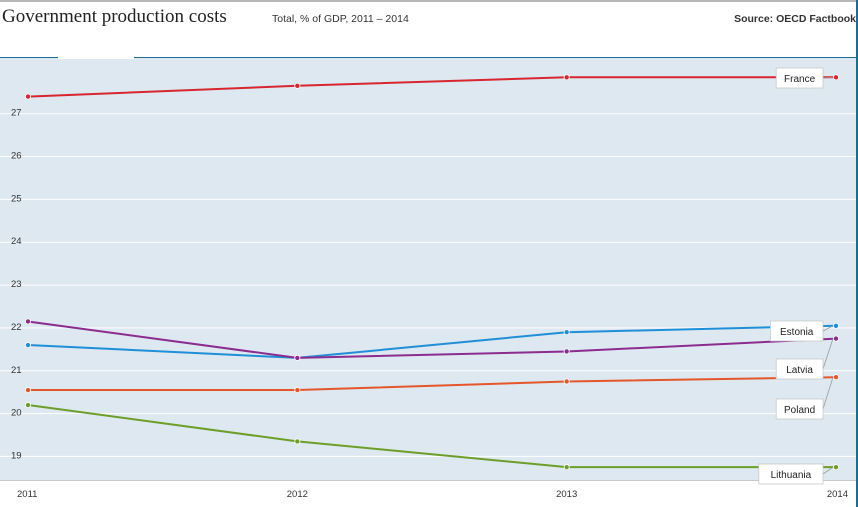  Describe the element at coordinates (796, 276) in the screenshot. I see `series-labels: France Estonia Latvia Poland Lithuania` at that location.